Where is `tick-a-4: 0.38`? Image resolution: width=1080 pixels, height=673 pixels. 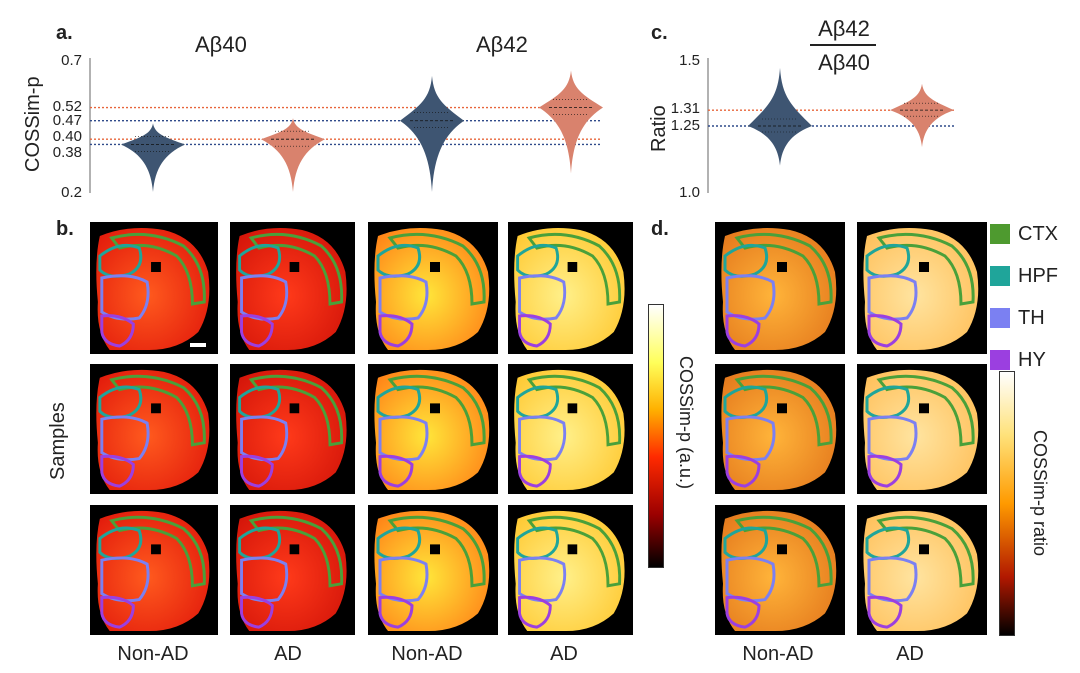
tick-a-4: 0.38 is located at coordinates (67, 152).